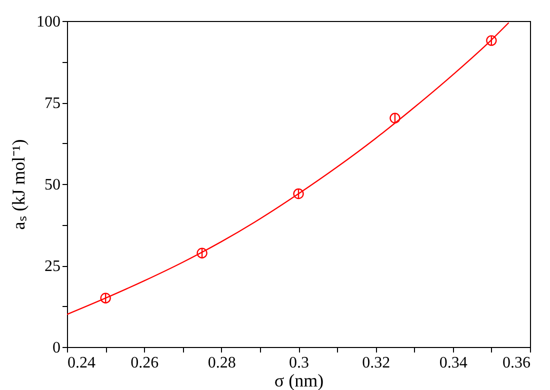  What do you see at coordinates (299, 380) in the screenshot?
I see `x-axis-title: σ (nm)` at bounding box center [299, 380].